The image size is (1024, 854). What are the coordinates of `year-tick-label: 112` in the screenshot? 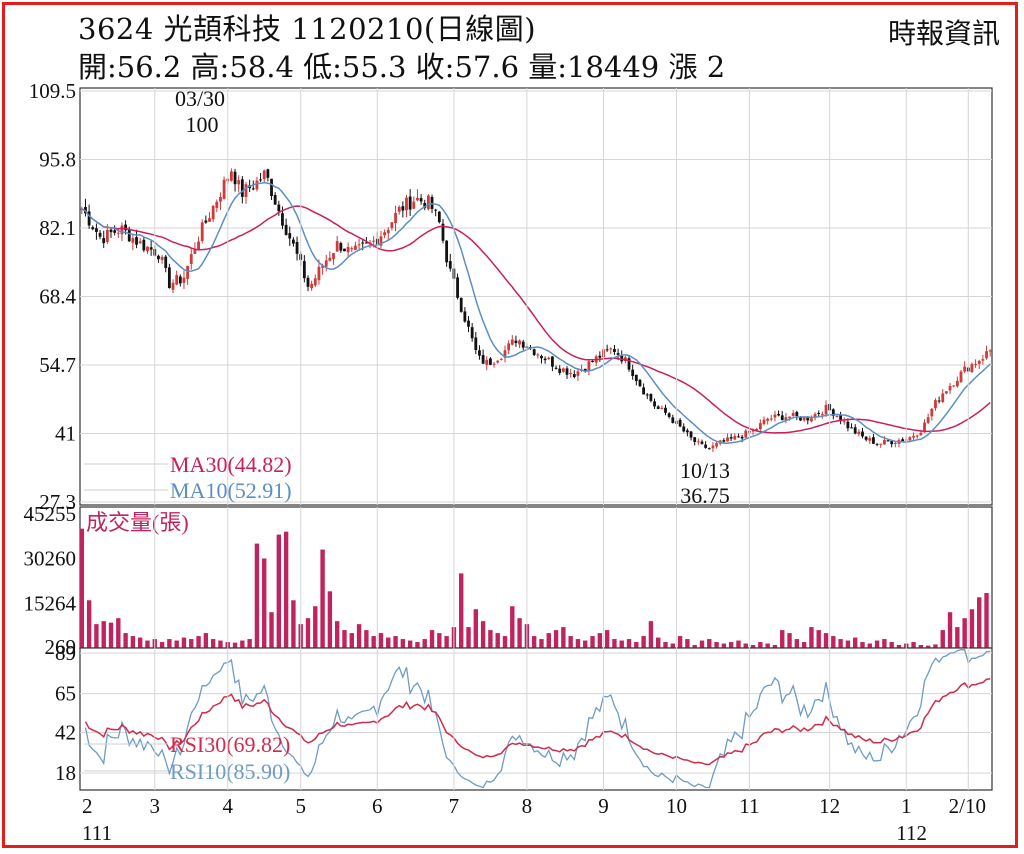 It's located at (911, 833).